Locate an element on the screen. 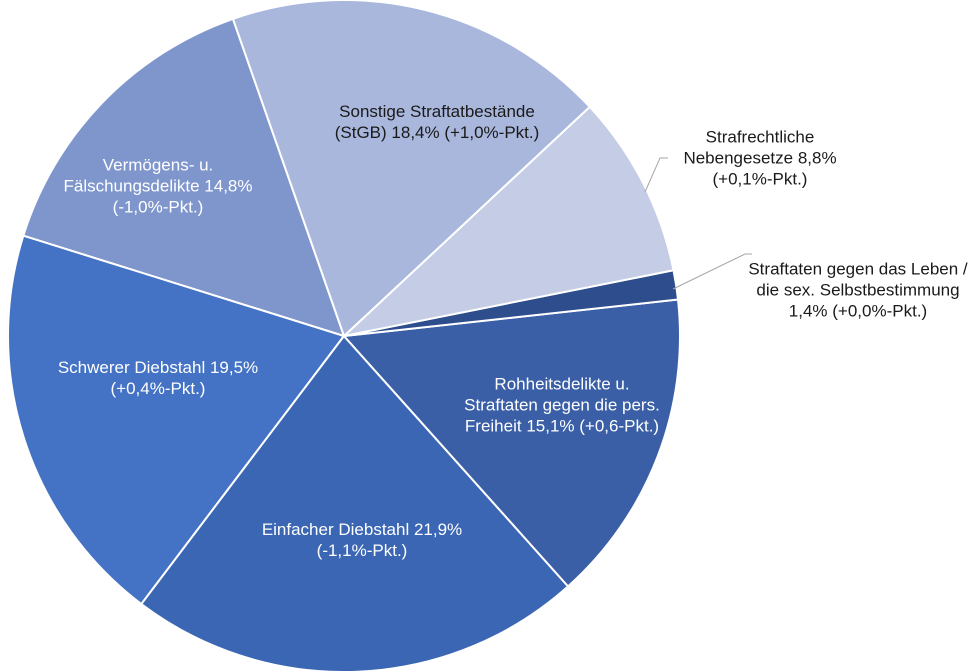 The image size is (970, 671). value-label: 8,8% (+0,1%-Pkt.) is located at coordinates (774, 168).